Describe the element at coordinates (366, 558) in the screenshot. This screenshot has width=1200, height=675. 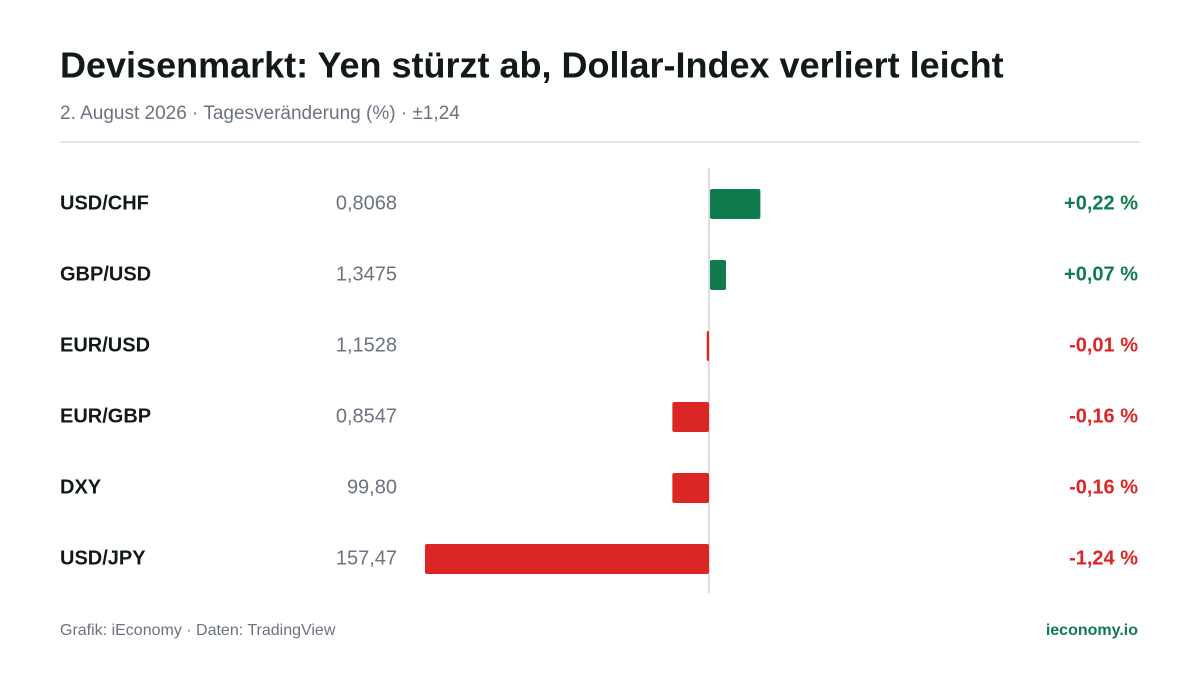
I see `price: 157,47` at that location.